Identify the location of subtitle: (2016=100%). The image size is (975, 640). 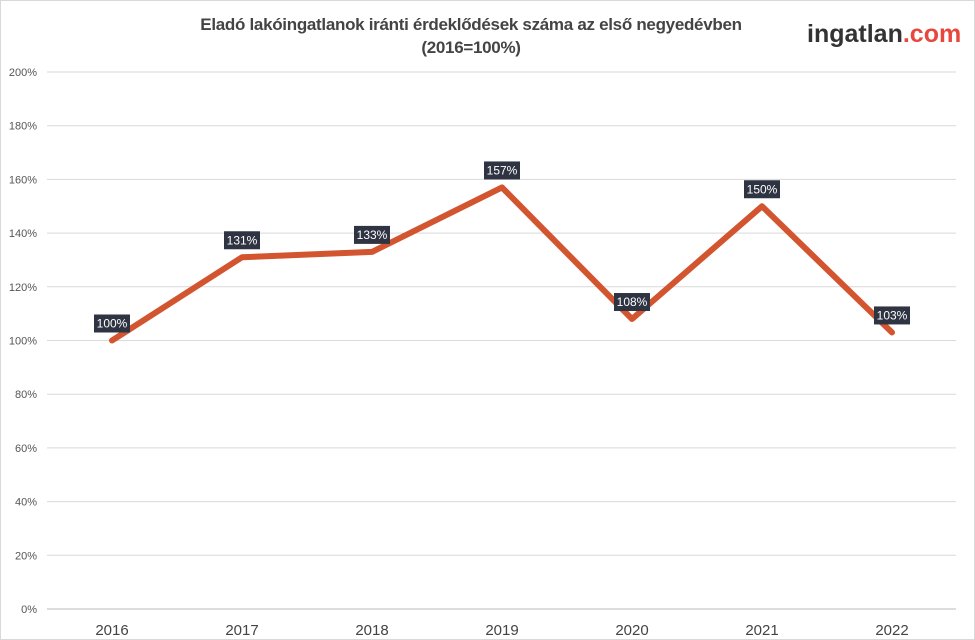
(471, 47).